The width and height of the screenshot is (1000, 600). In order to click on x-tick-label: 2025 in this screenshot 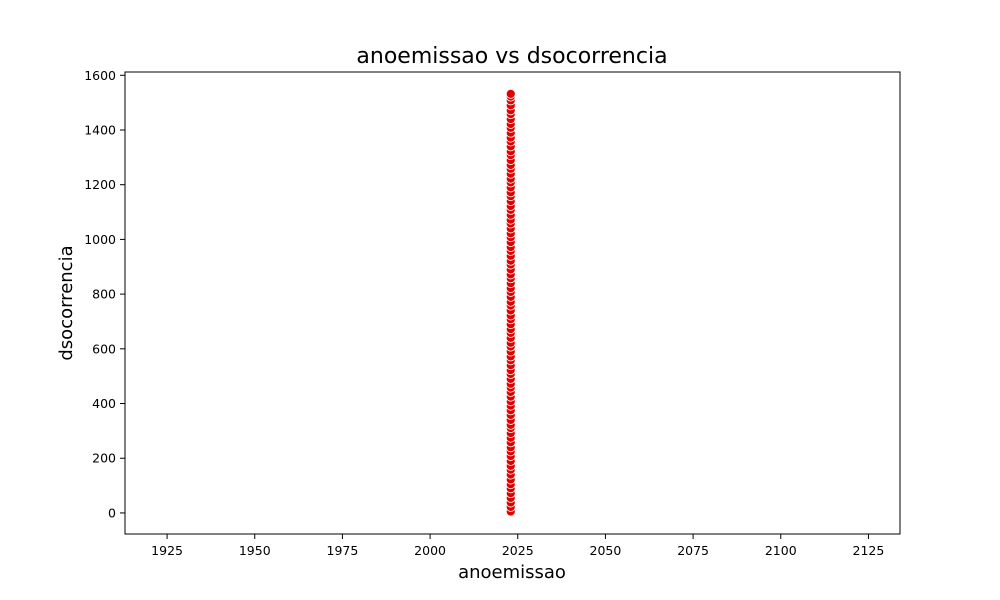, I will do `click(518, 550)`.